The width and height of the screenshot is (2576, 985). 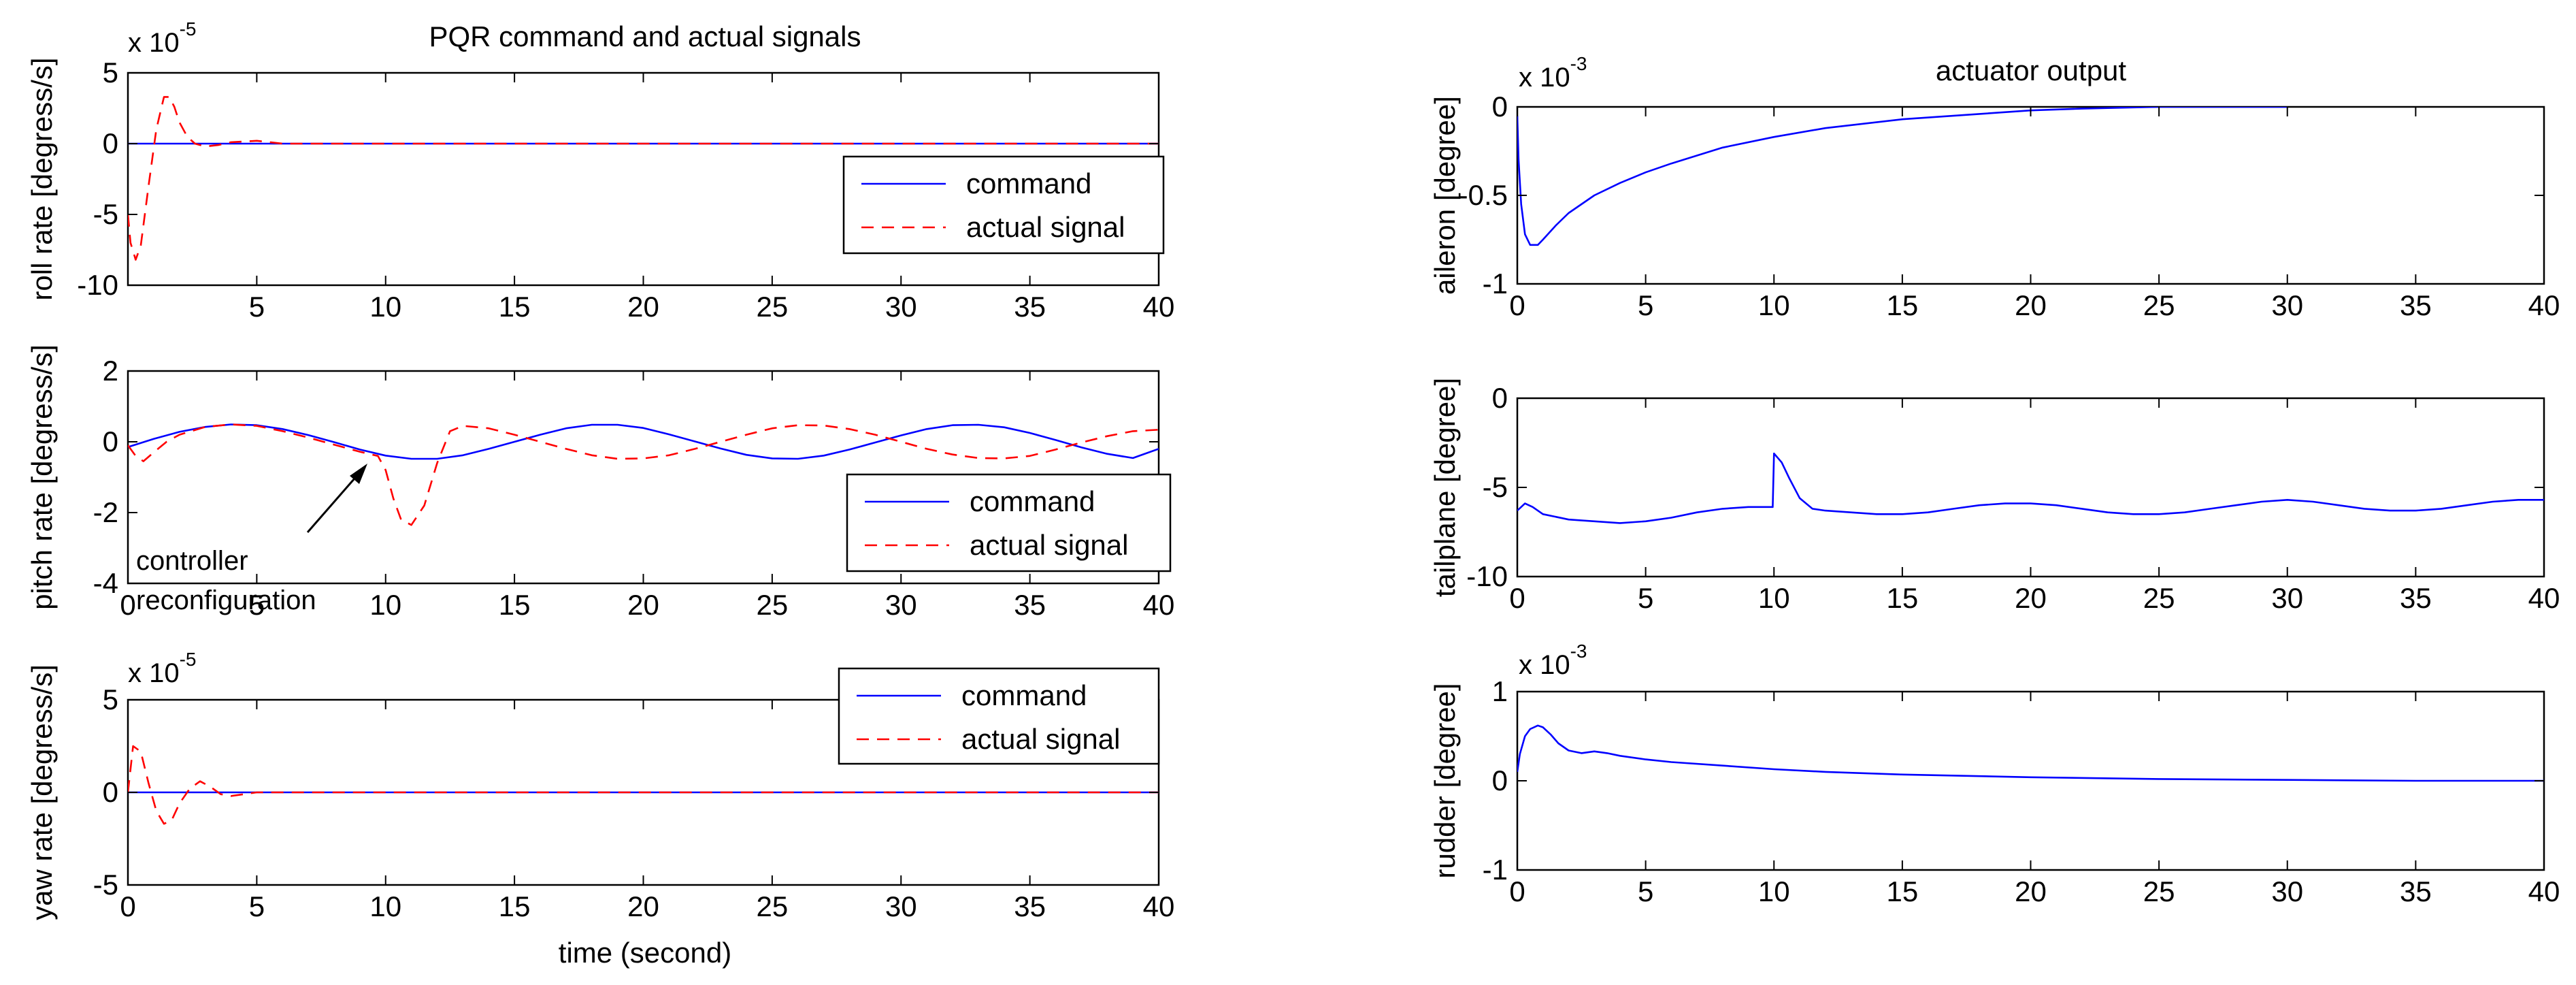 I want to click on rudder-xtick-label: 40, so click(x=2544, y=891).